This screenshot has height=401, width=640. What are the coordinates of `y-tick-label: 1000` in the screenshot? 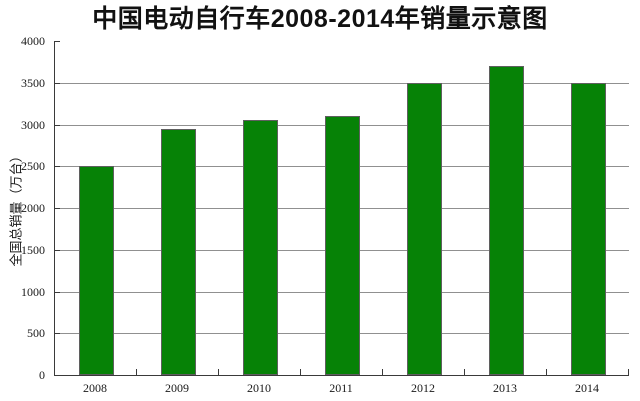 It's located at (33, 291).